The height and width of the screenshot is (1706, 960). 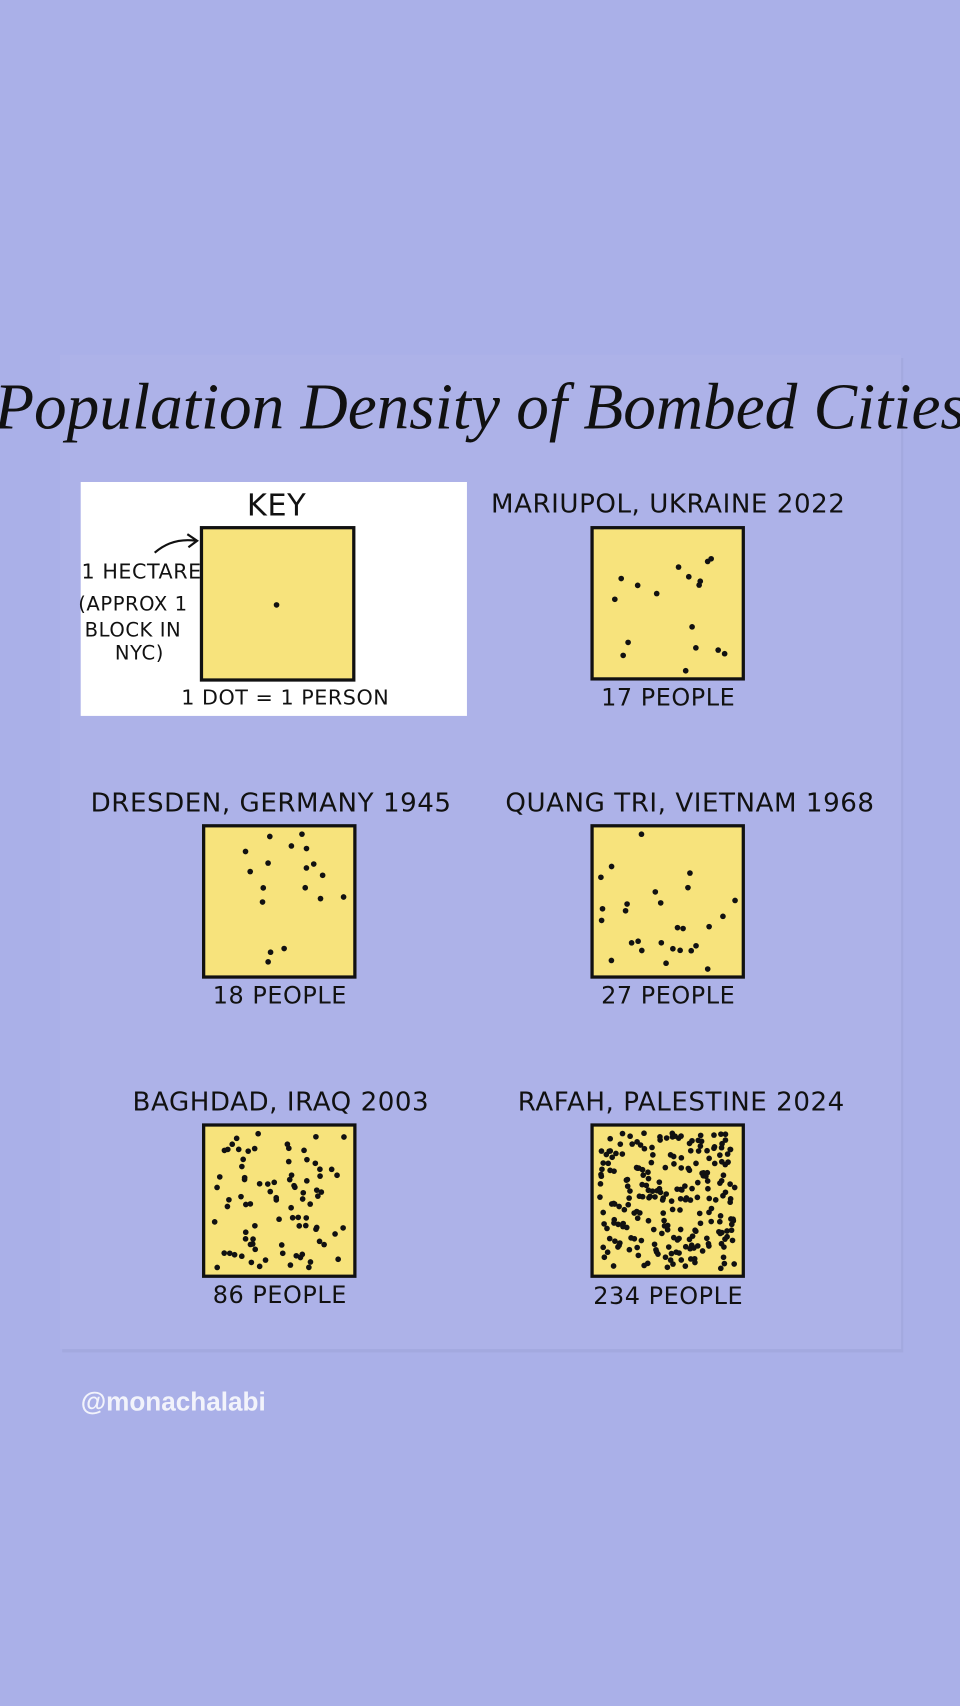 What do you see at coordinates (480, 407) in the screenshot?
I see `title: Population Density of Bombed Cities` at bounding box center [480, 407].